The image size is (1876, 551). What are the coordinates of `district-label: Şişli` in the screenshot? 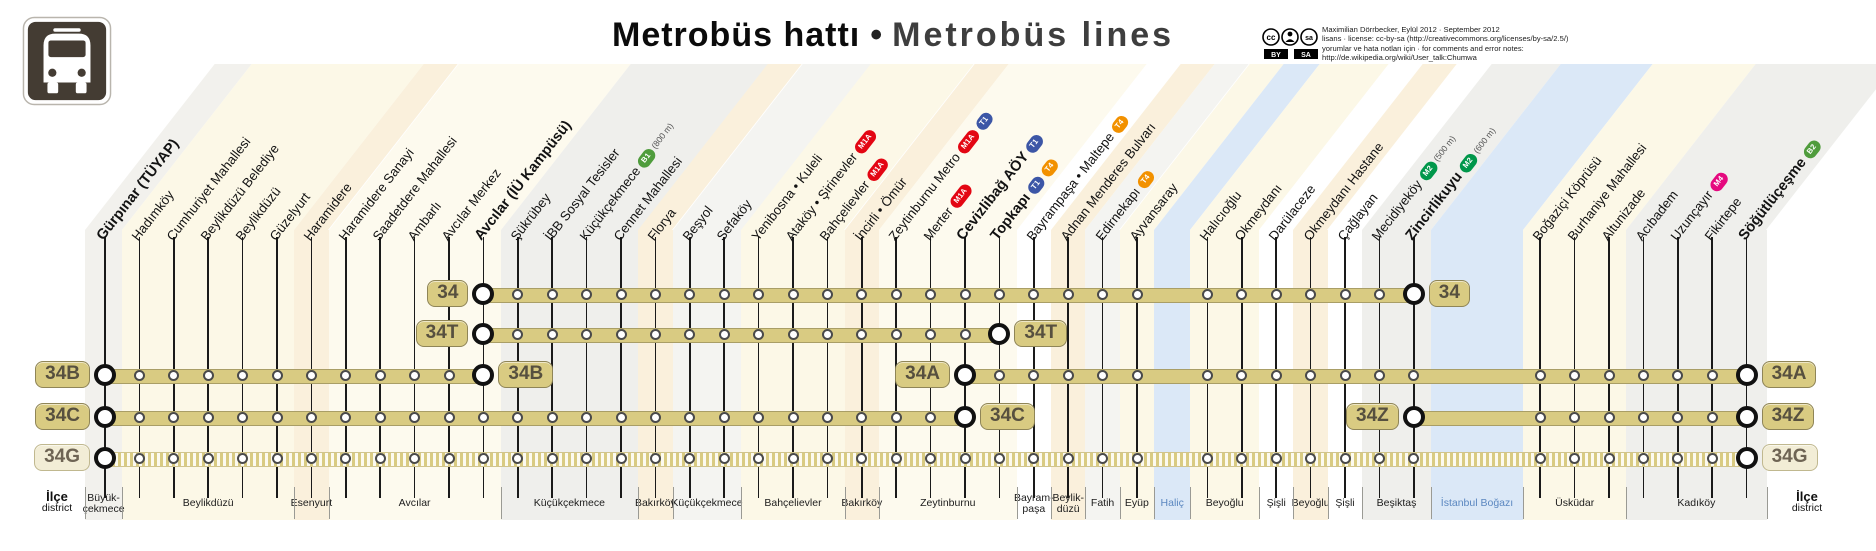 It's located at (1276, 503).